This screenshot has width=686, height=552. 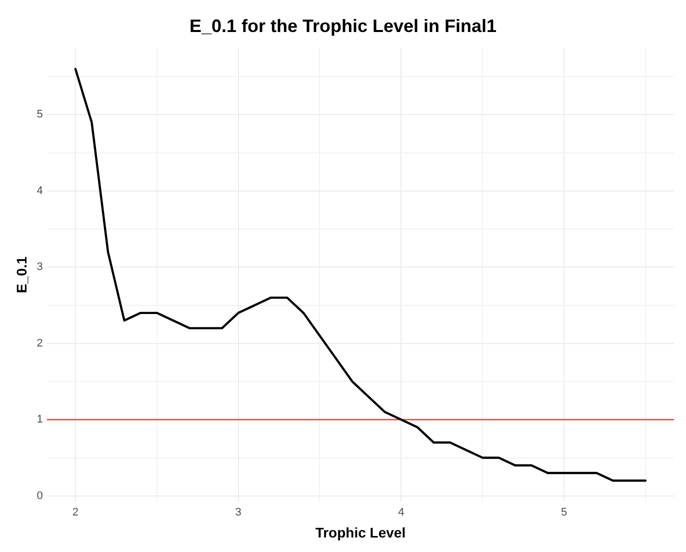 I want to click on x-tick-label: 5, so click(x=564, y=512).